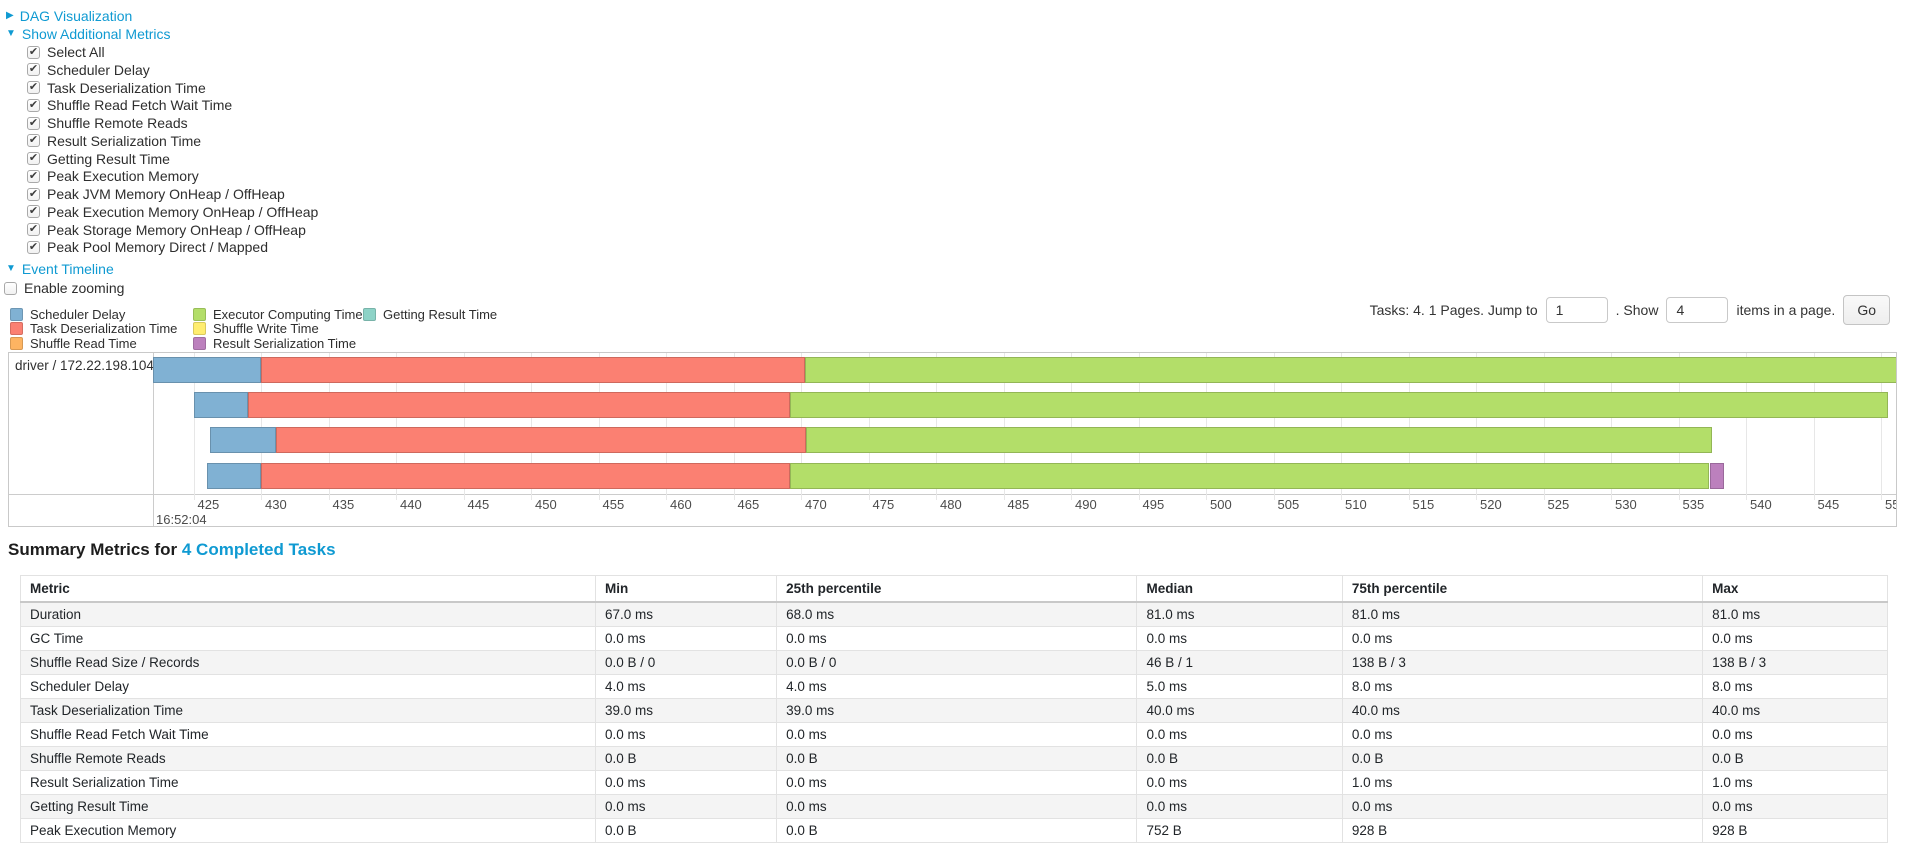  What do you see at coordinates (1086, 504) in the screenshot?
I see `axis-tick-label: 490` at bounding box center [1086, 504].